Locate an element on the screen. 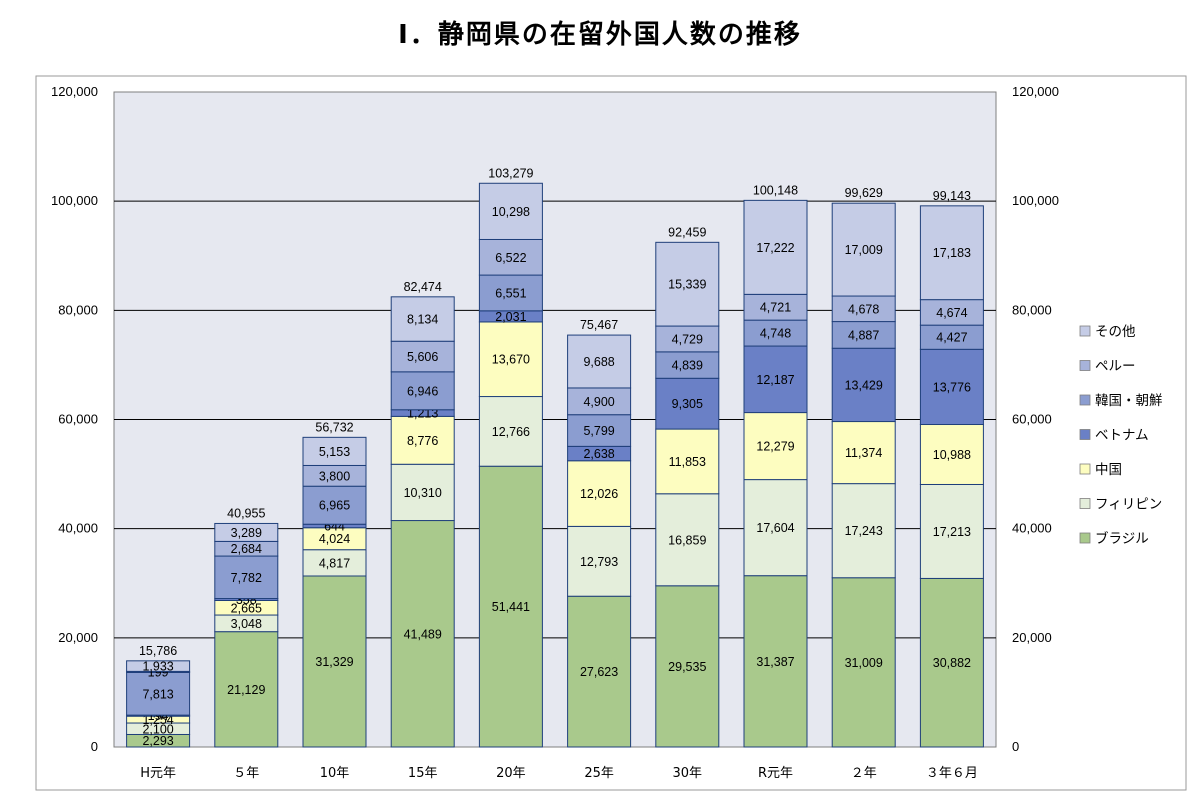  bar-value-label: 11,374 is located at coordinates (863, 453).